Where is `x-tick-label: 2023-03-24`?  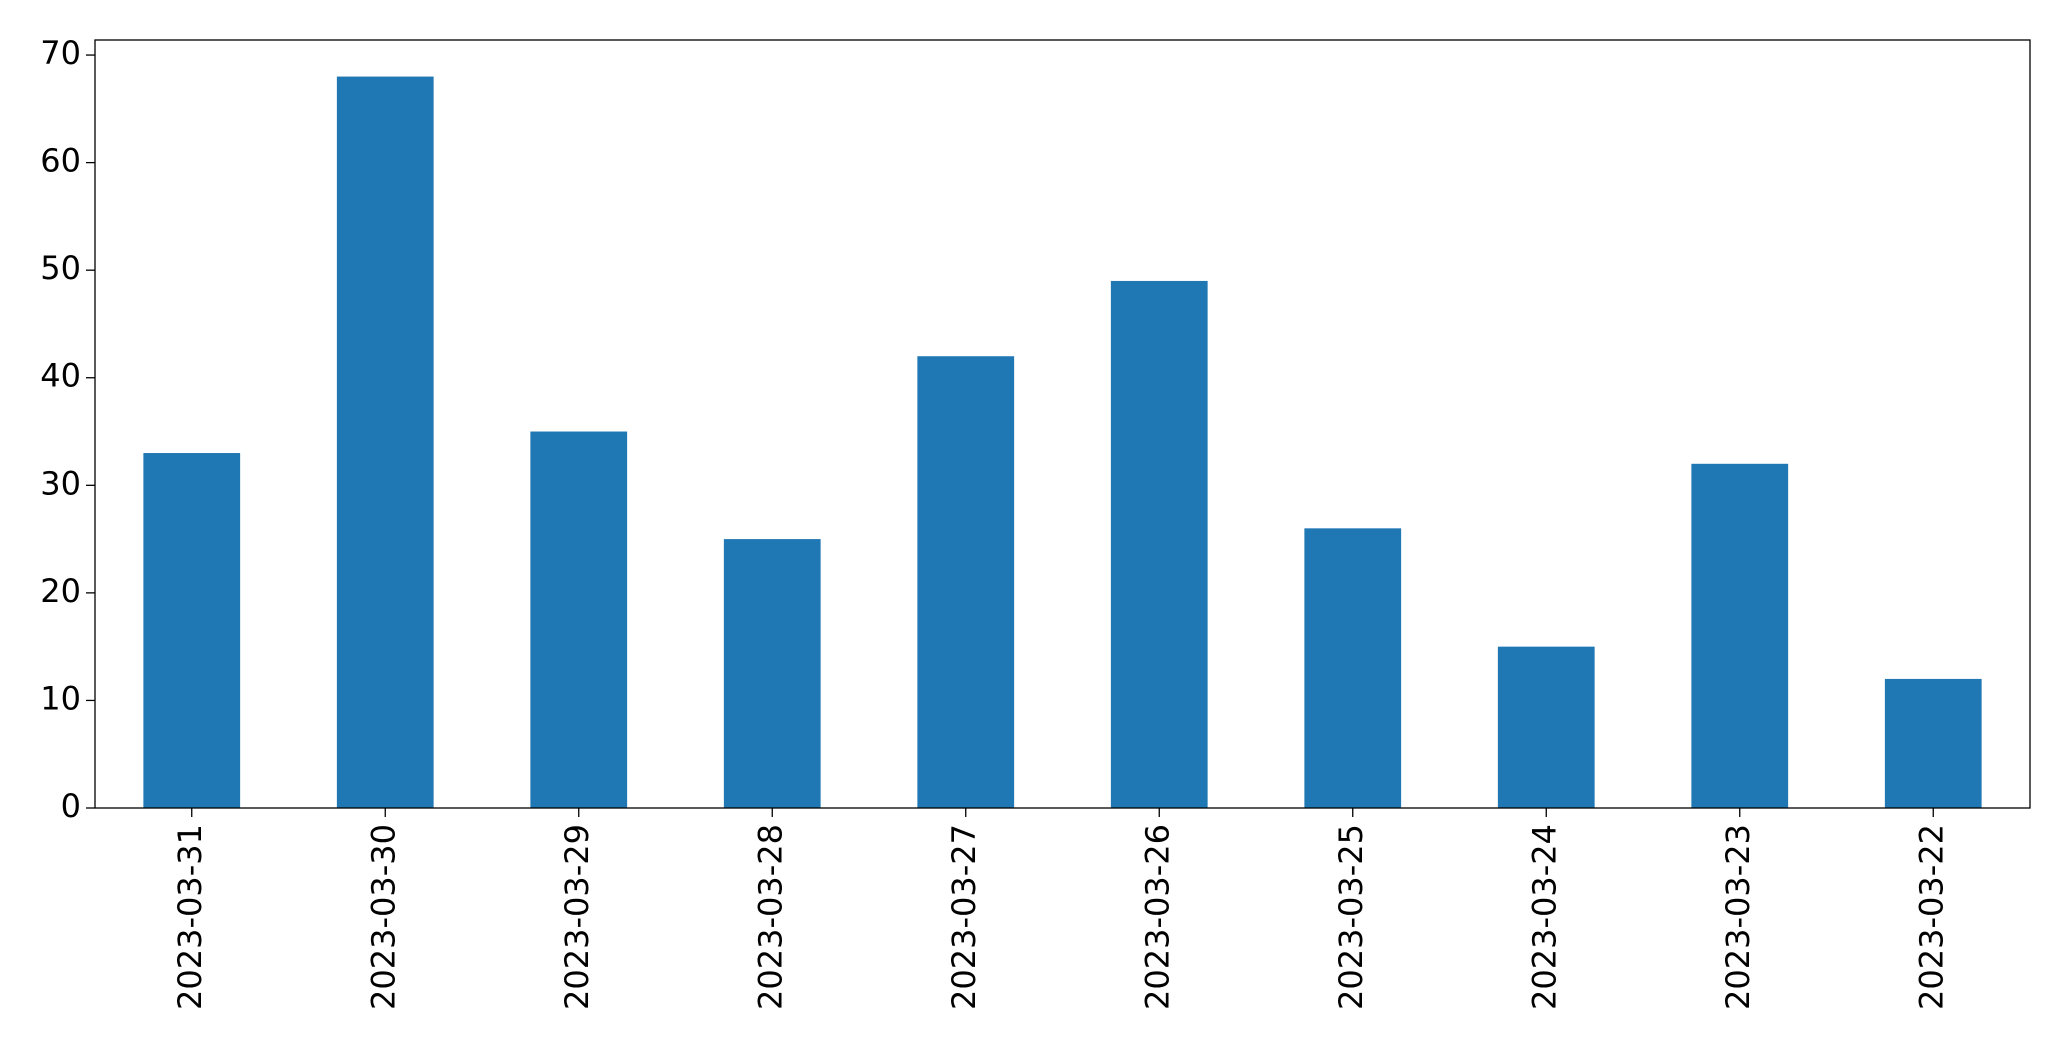
x-tick-label: 2023-03-24 is located at coordinates (1544, 917).